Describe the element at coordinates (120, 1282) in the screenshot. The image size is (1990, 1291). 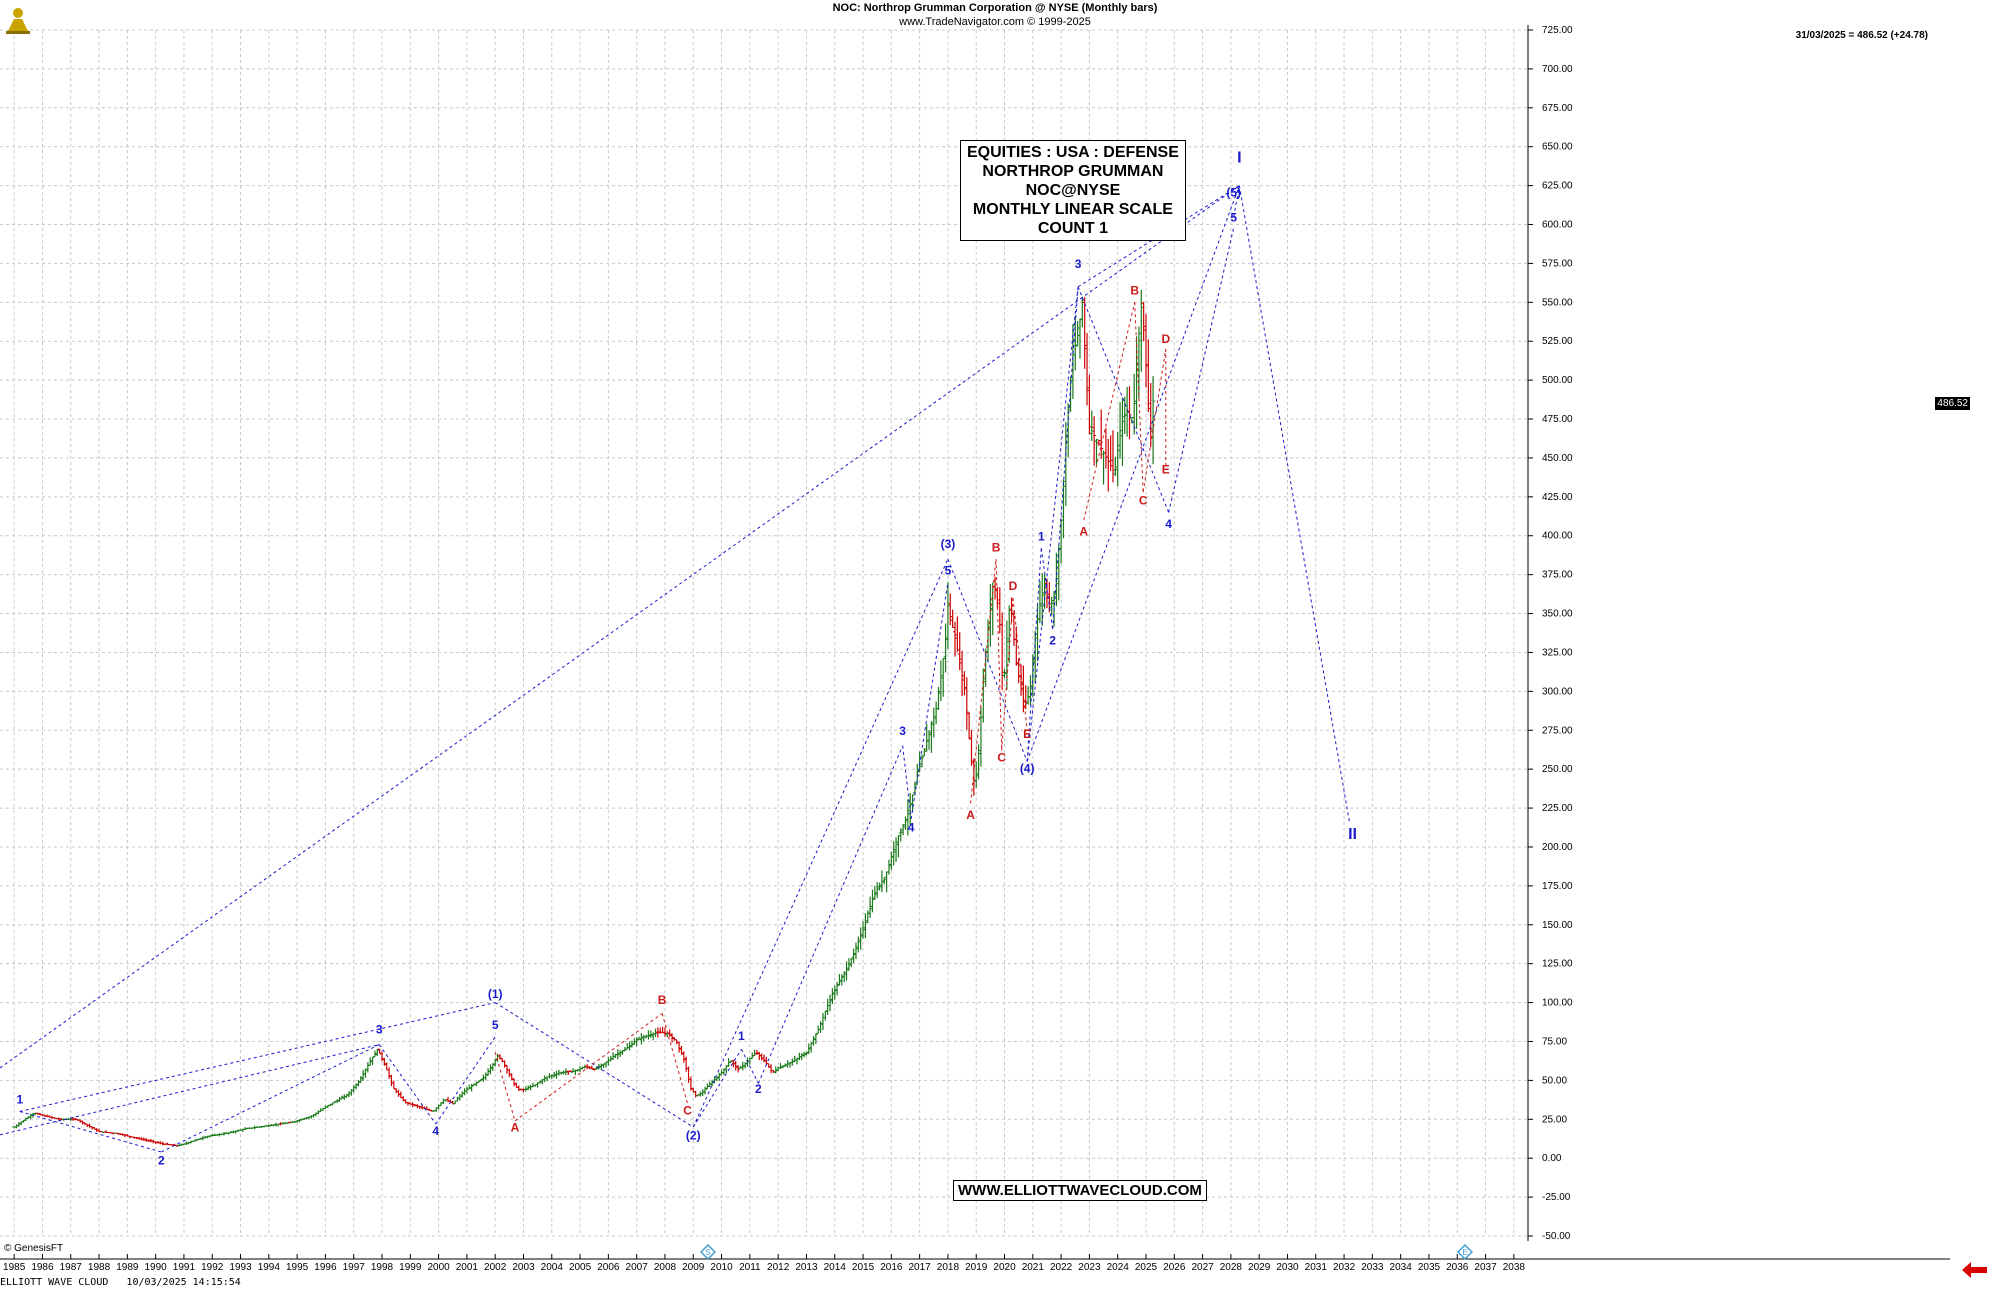
I see `footer-stamp: ELLIOTT WAVE CLOUD 10/03/2025 14:15:54` at that location.